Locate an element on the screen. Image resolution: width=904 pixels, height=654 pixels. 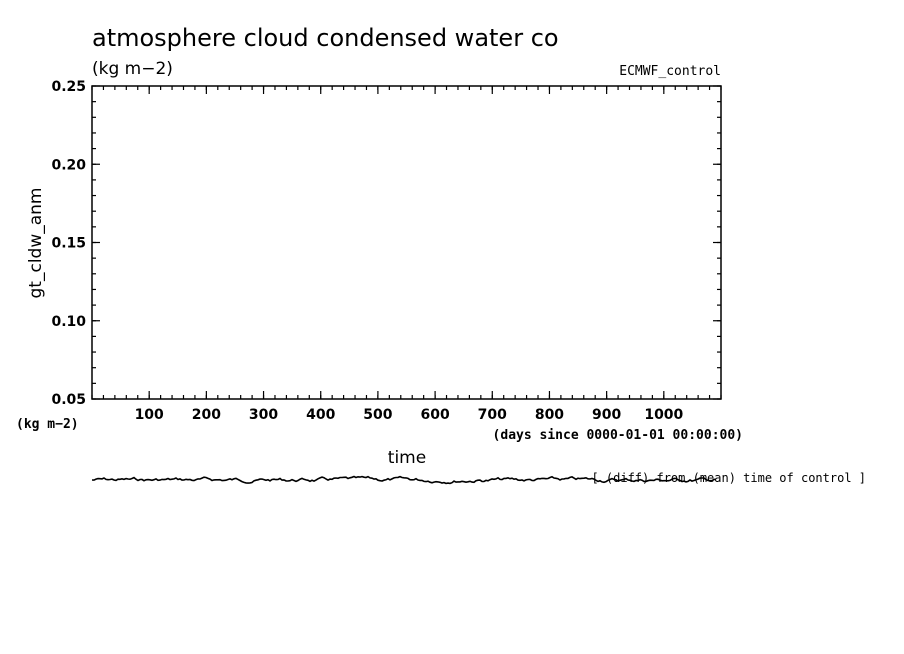
x-axis-unit: (days since 0000-01-01 00:00:00) is located at coordinates (618, 435).